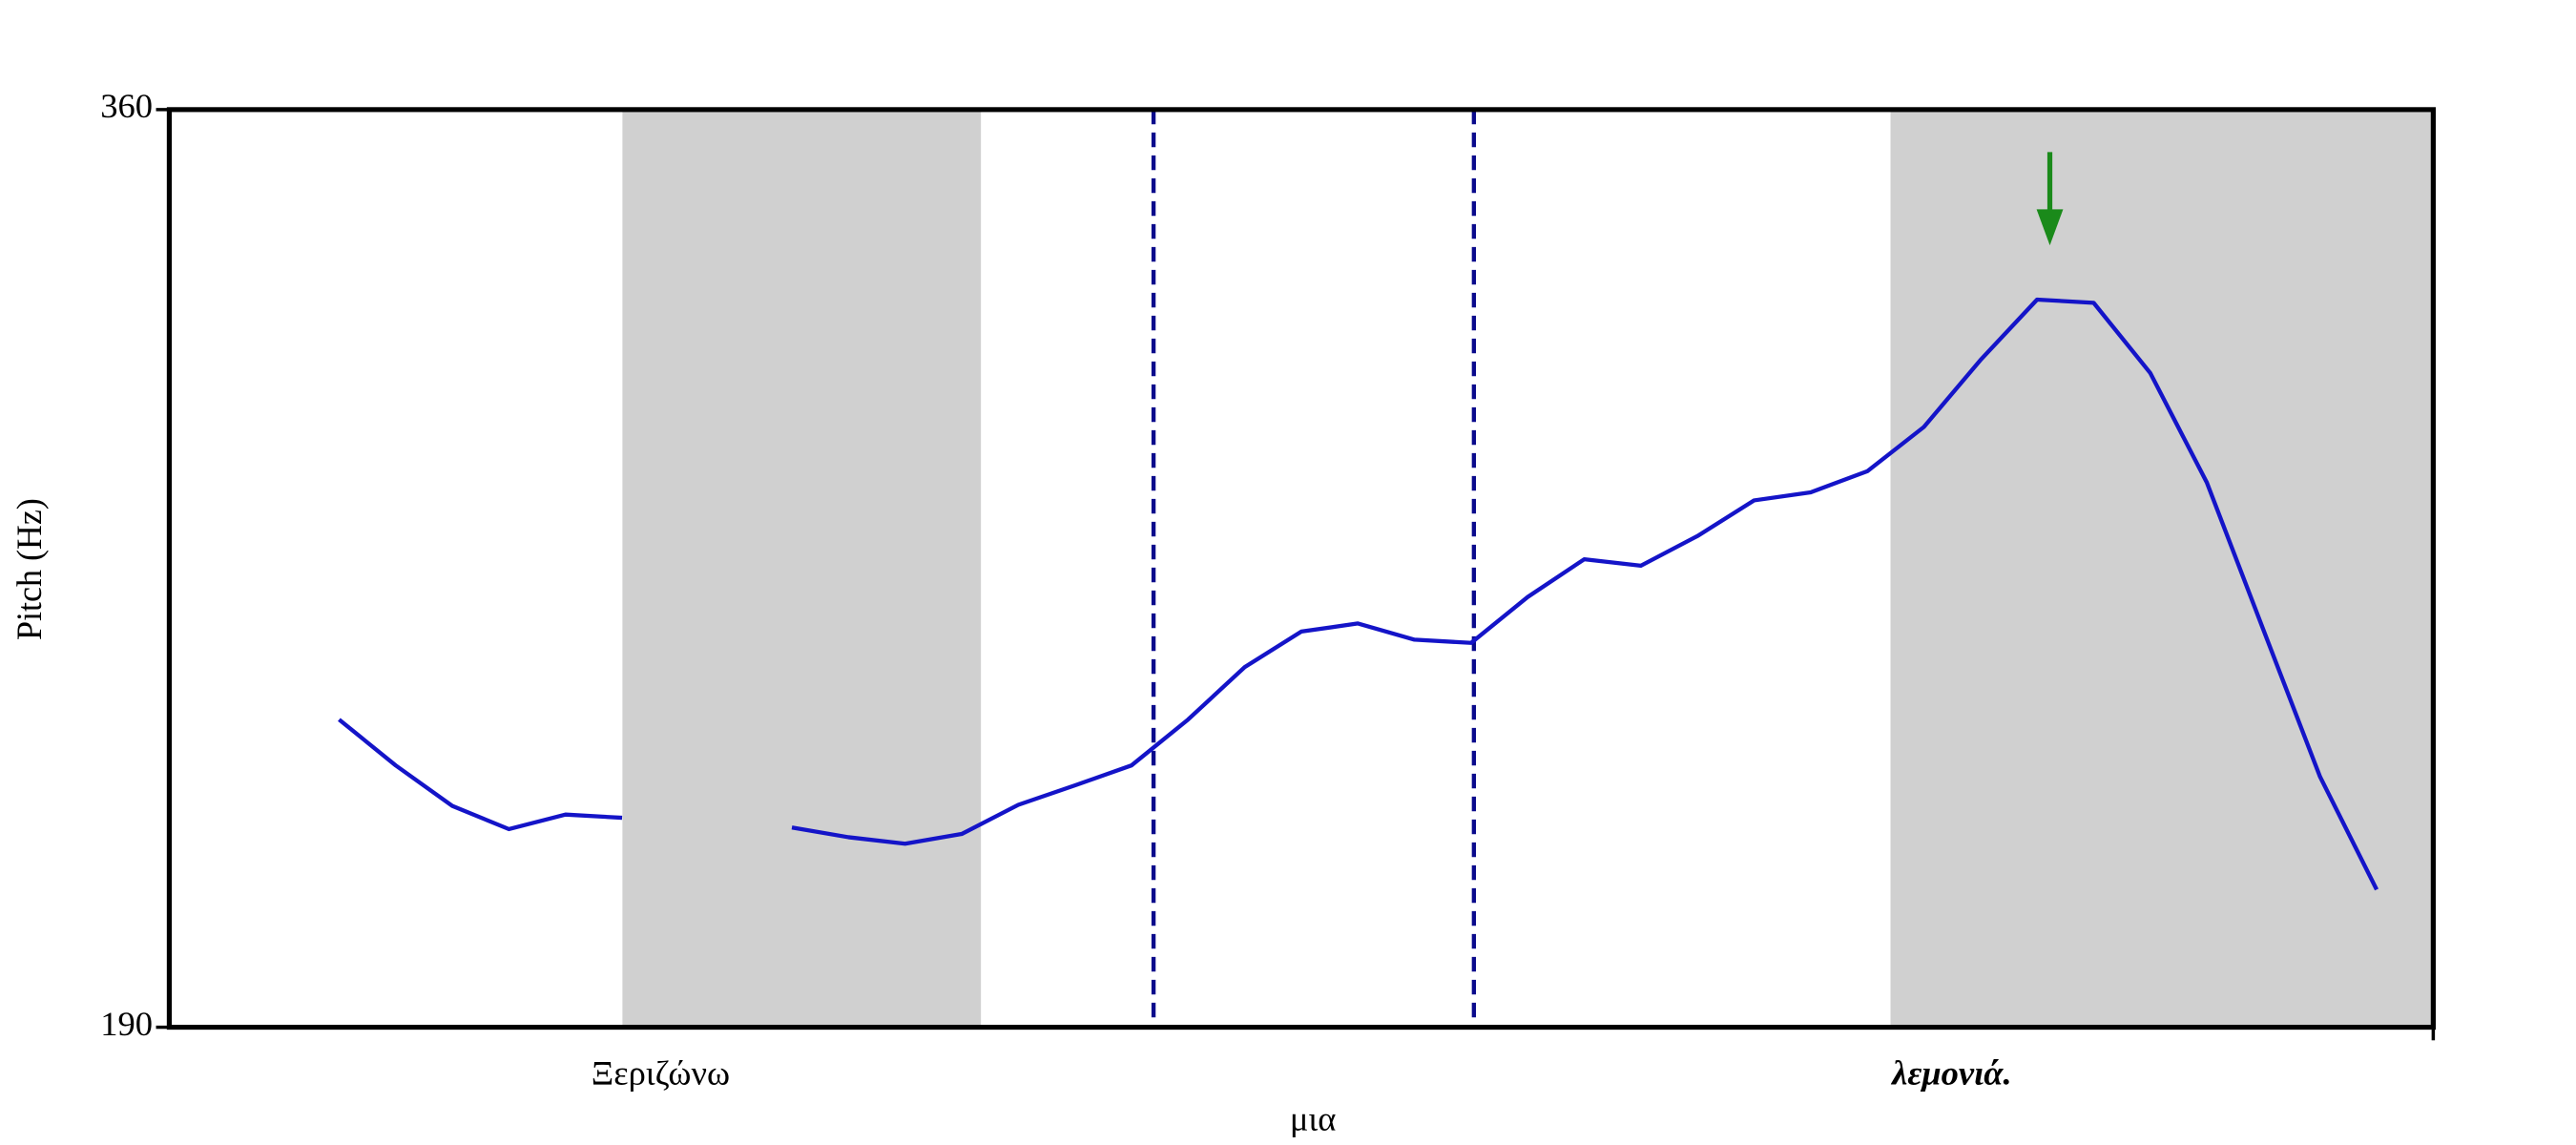  I want to click on pitch-line, so click(480, 775).